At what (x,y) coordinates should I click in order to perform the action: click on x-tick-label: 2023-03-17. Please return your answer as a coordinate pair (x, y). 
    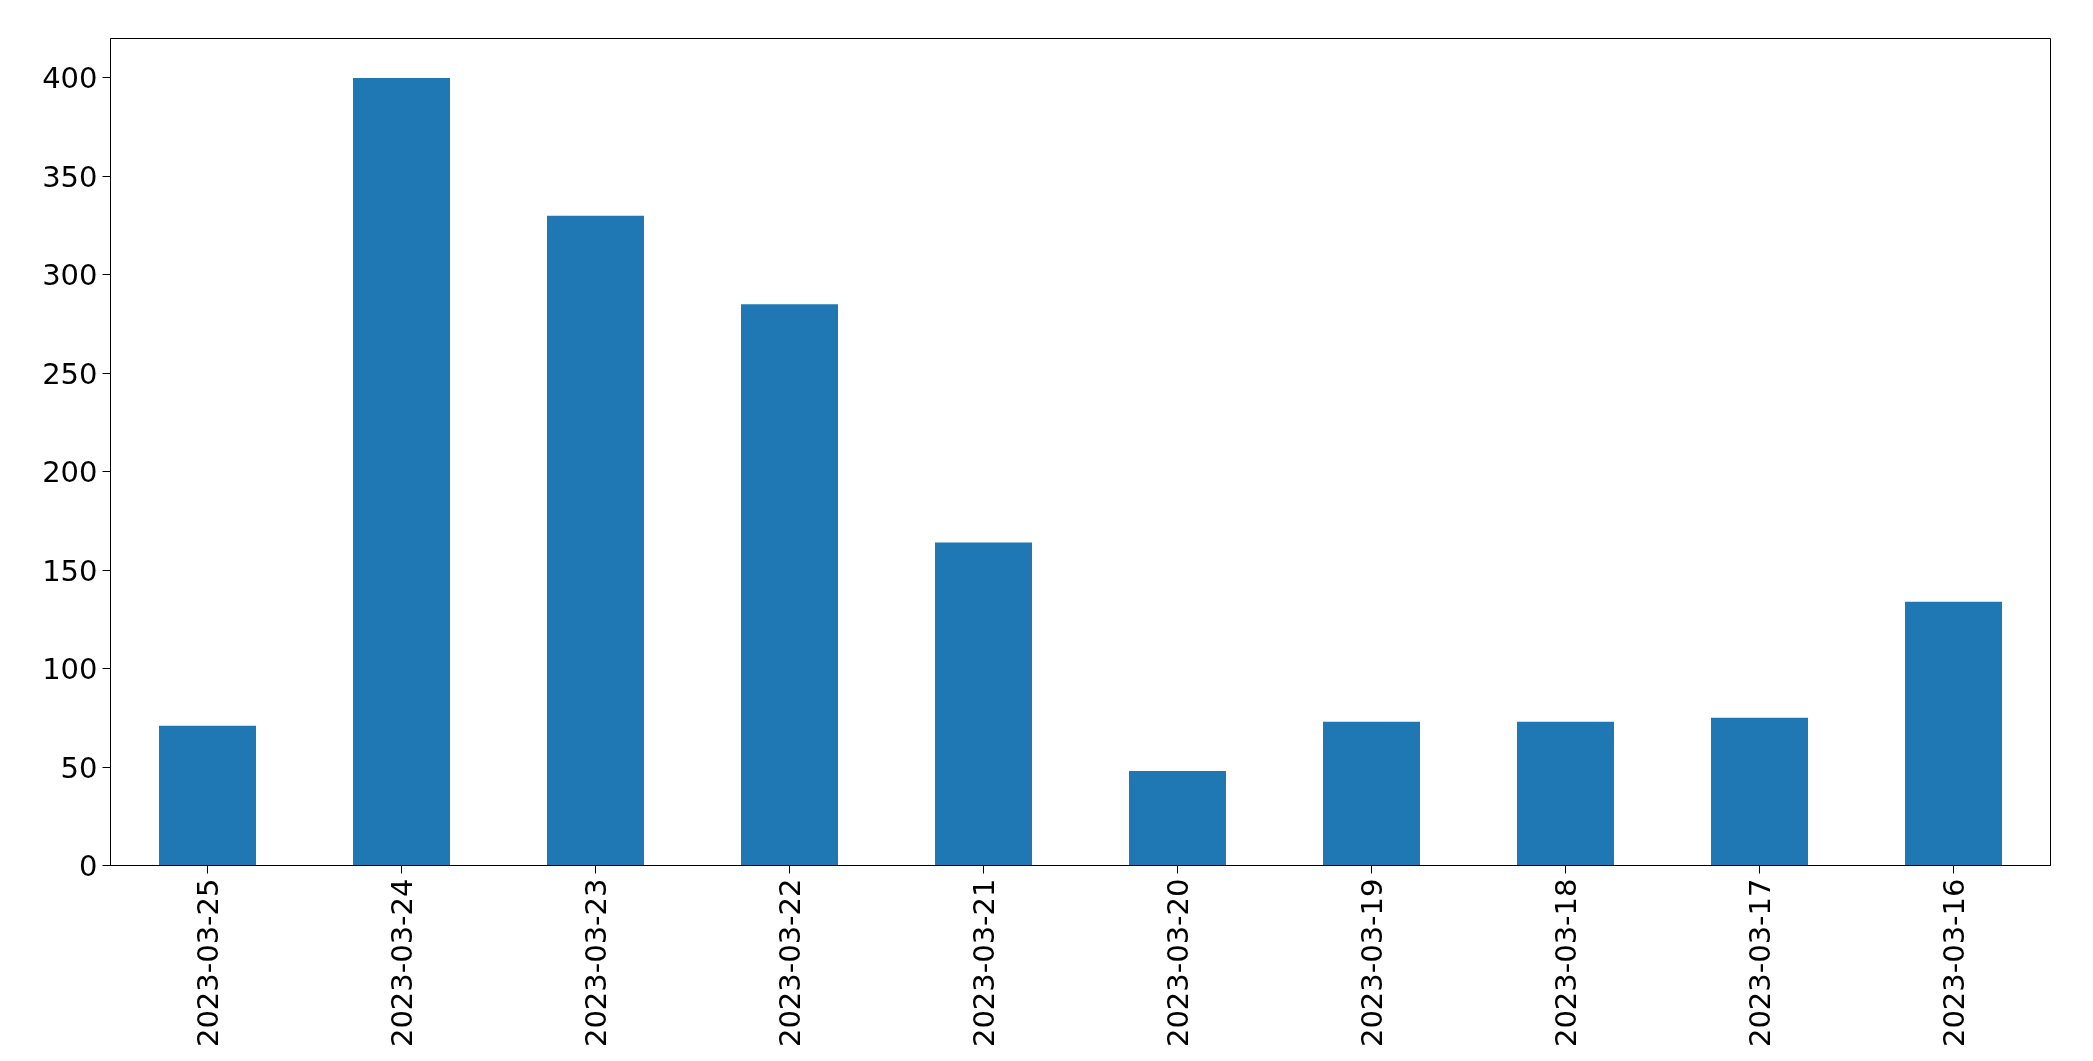
    Looking at the image, I should click on (1760, 963).